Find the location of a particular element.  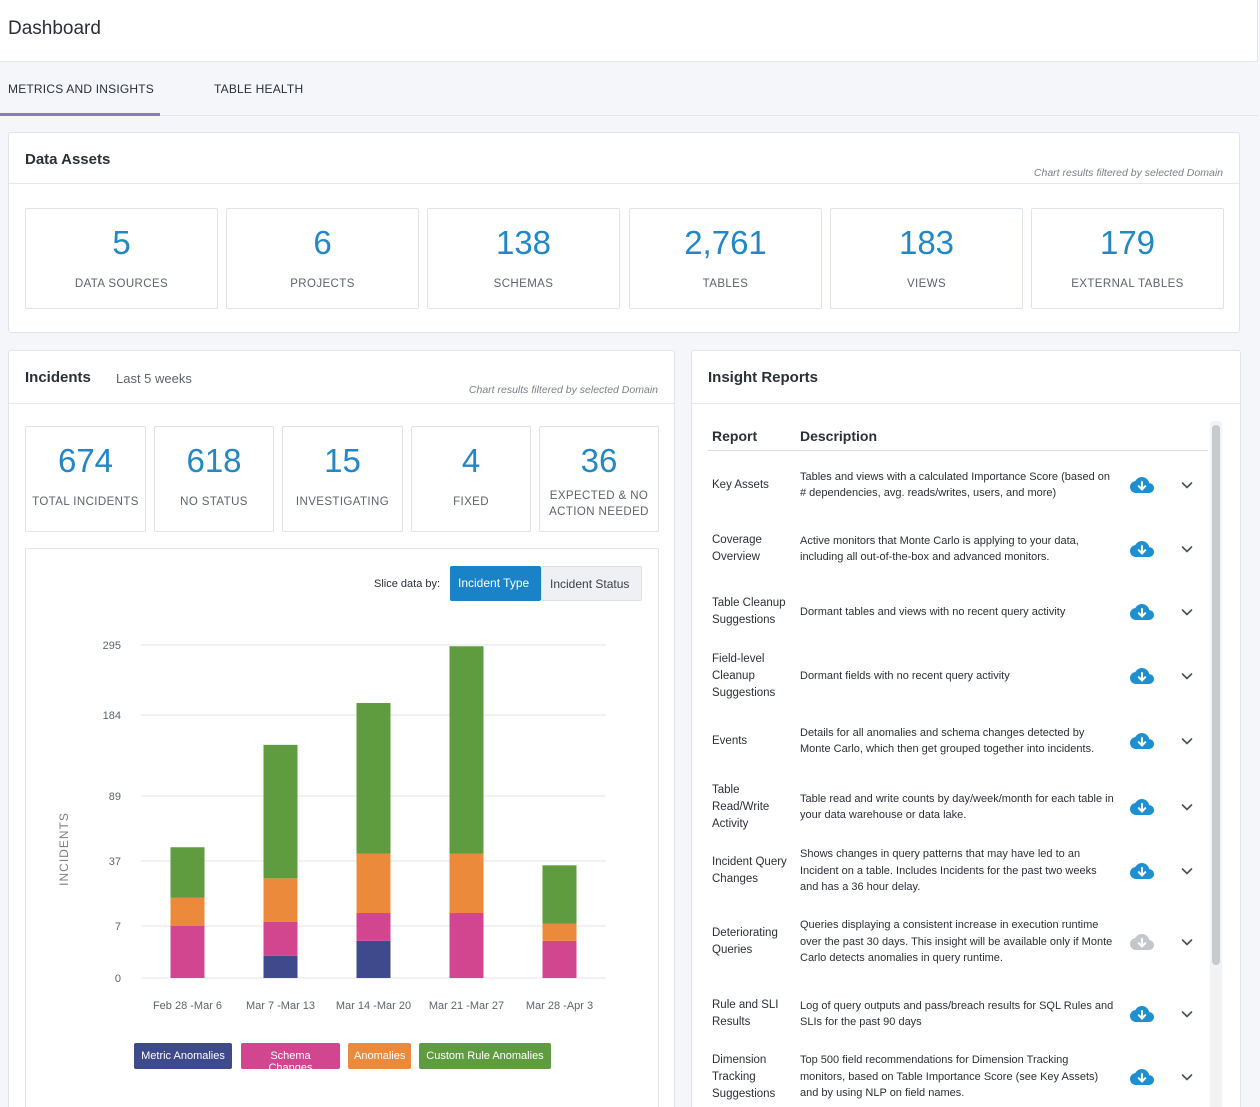

stat-data-sources: 5 DATA SOURCES is located at coordinates (121, 258).